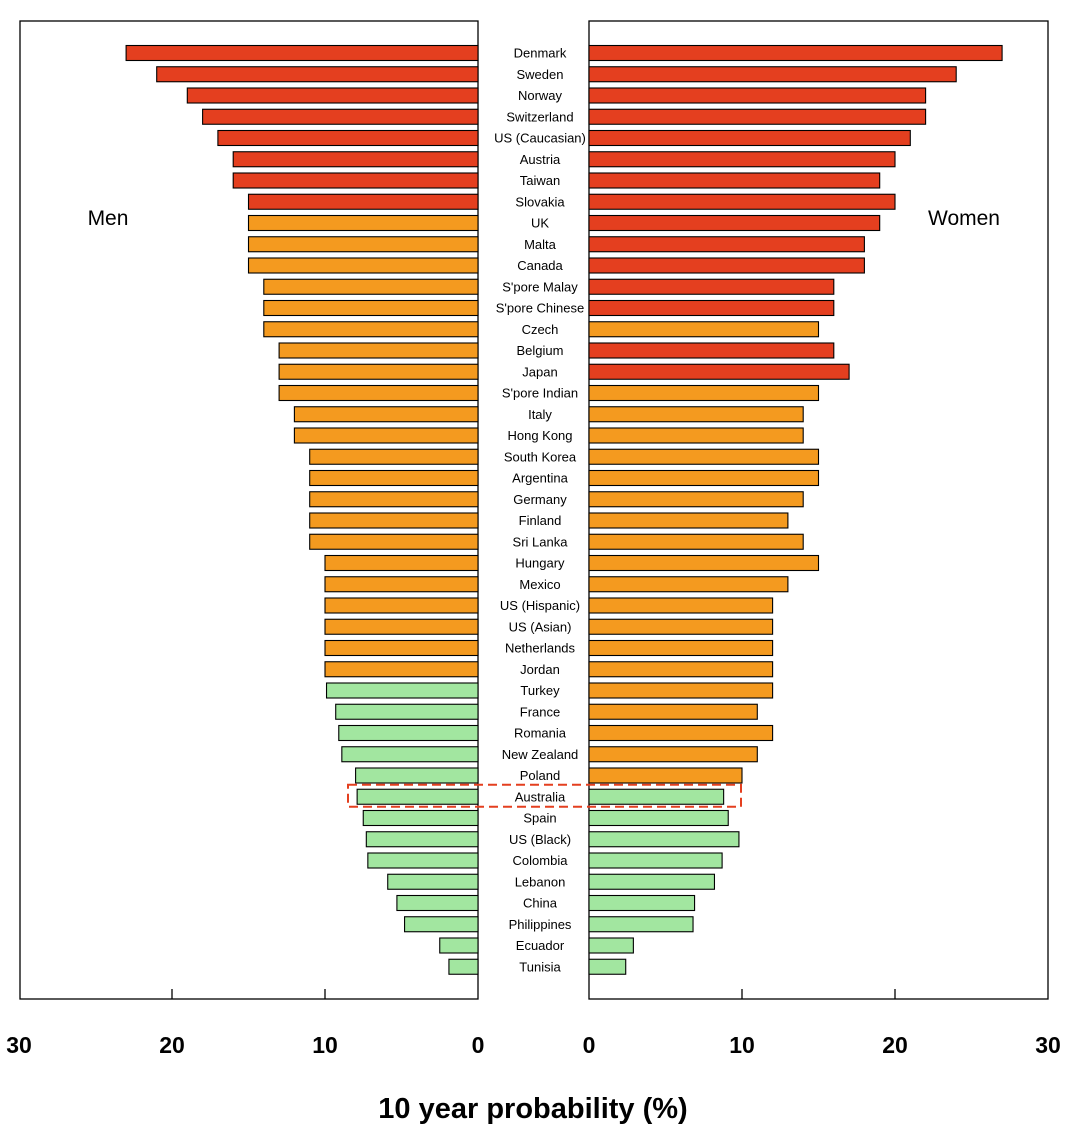 The image size is (1074, 1143). Describe the element at coordinates (688, 520) in the screenshot. I see `bar-women-finland` at that location.